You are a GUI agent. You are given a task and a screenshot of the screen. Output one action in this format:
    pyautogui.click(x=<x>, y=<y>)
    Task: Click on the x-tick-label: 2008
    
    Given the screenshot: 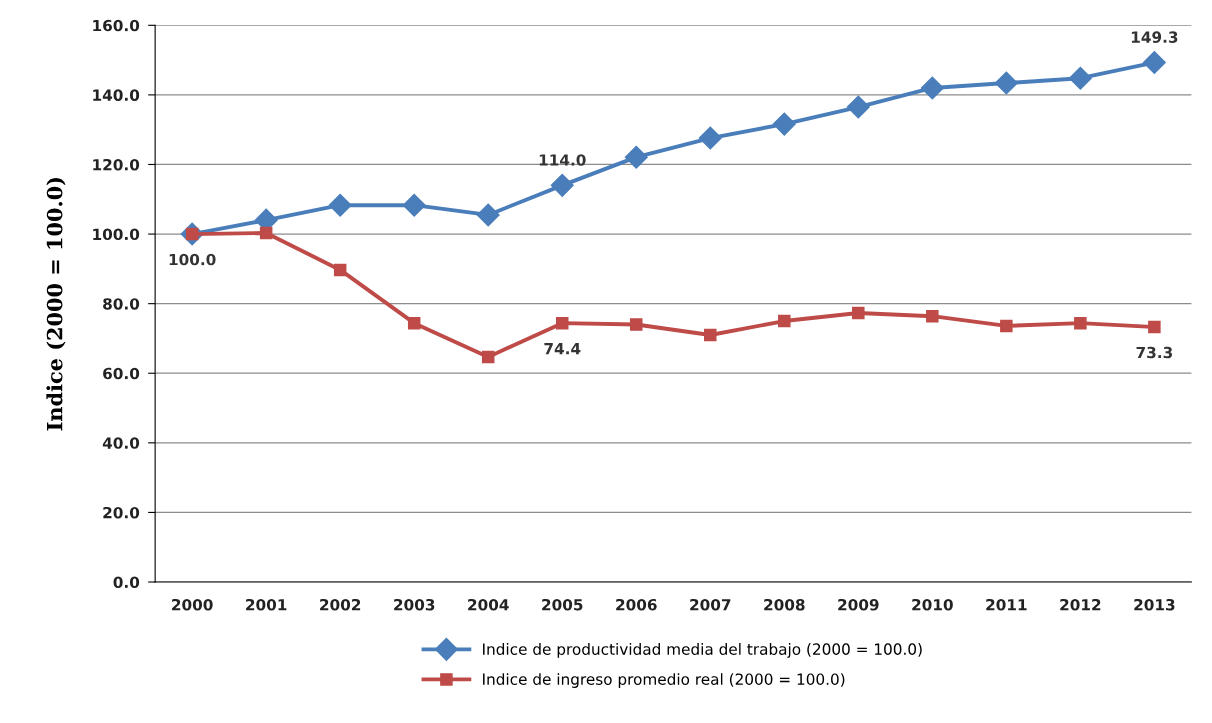 What is the action you would take?
    pyautogui.click(x=784, y=604)
    